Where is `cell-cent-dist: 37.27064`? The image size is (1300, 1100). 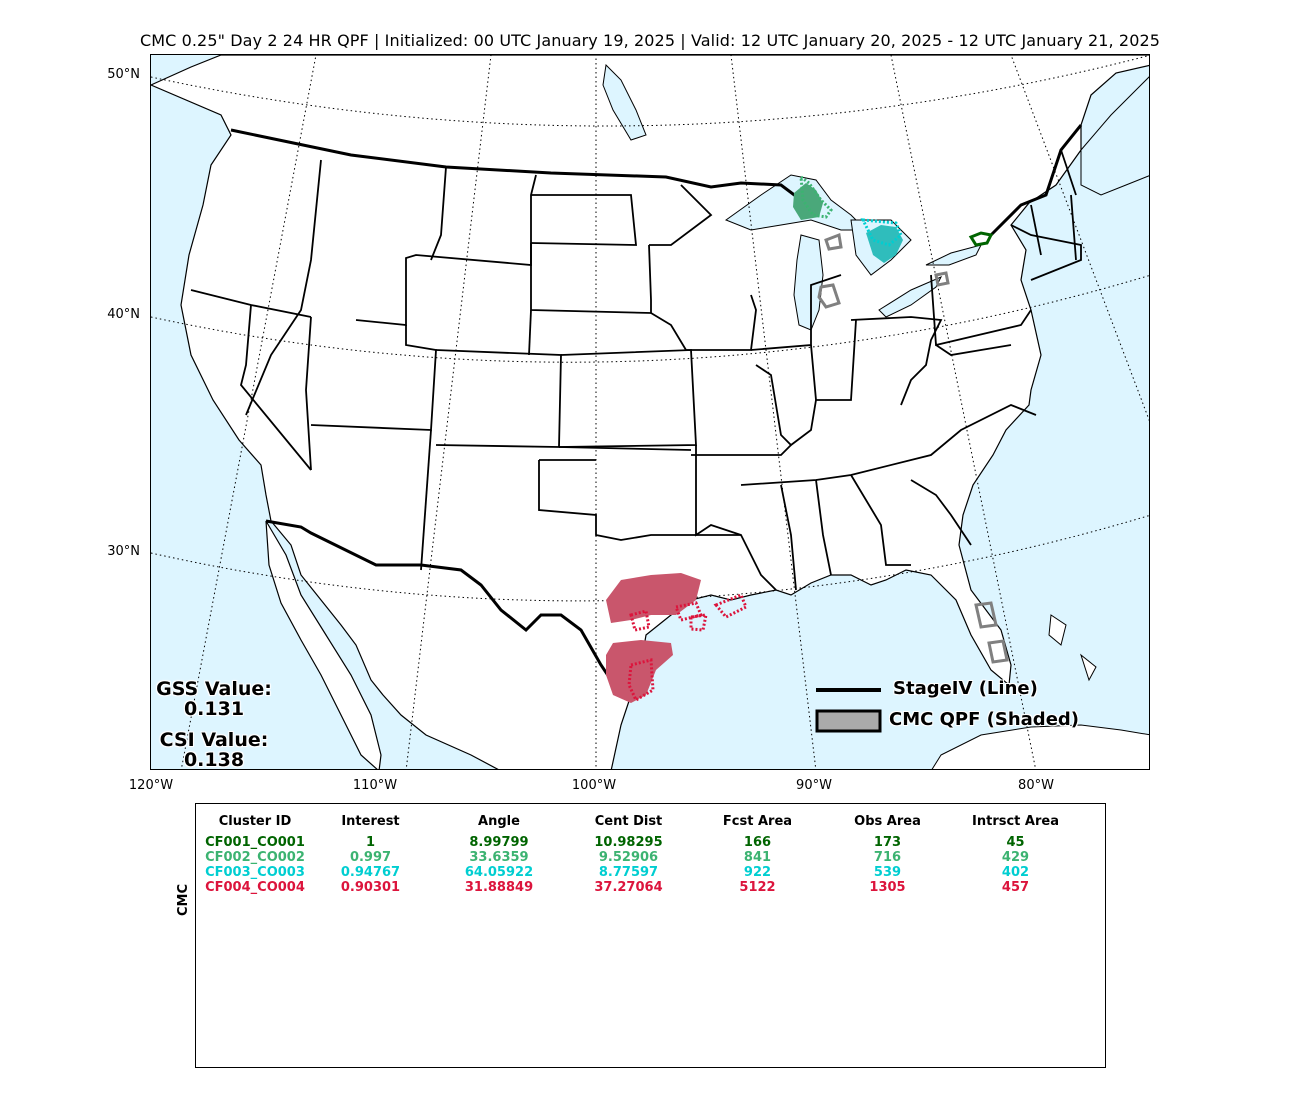
cell-cent-dist: 37.27064 is located at coordinates (628, 887).